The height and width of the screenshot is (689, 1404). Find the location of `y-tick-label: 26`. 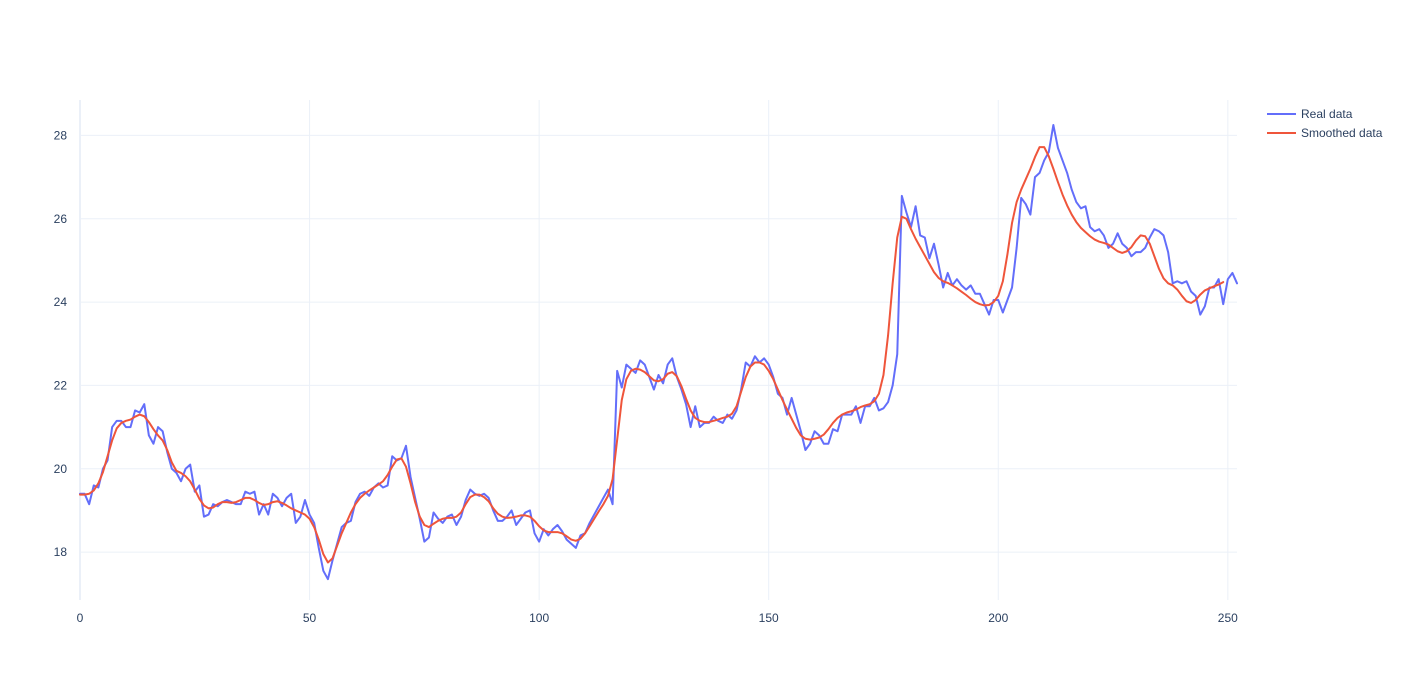

y-tick-label: 26 is located at coordinates (61, 219).